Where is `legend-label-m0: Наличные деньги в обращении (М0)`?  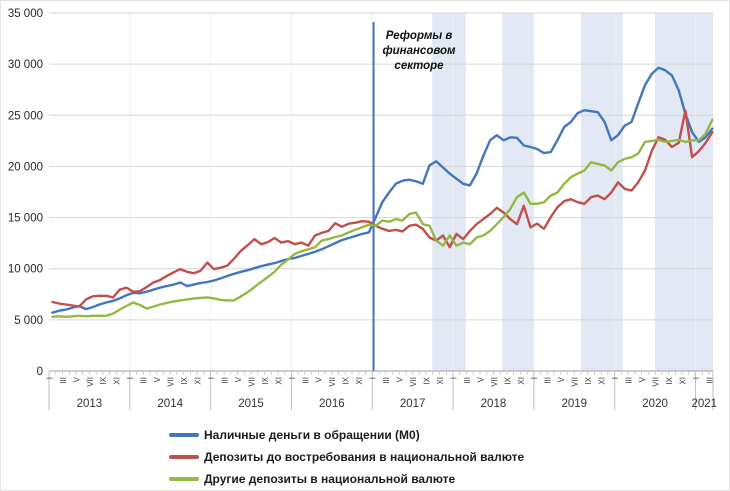
legend-label-m0: Наличные деньги в обращении (М0) is located at coordinates (312, 435).